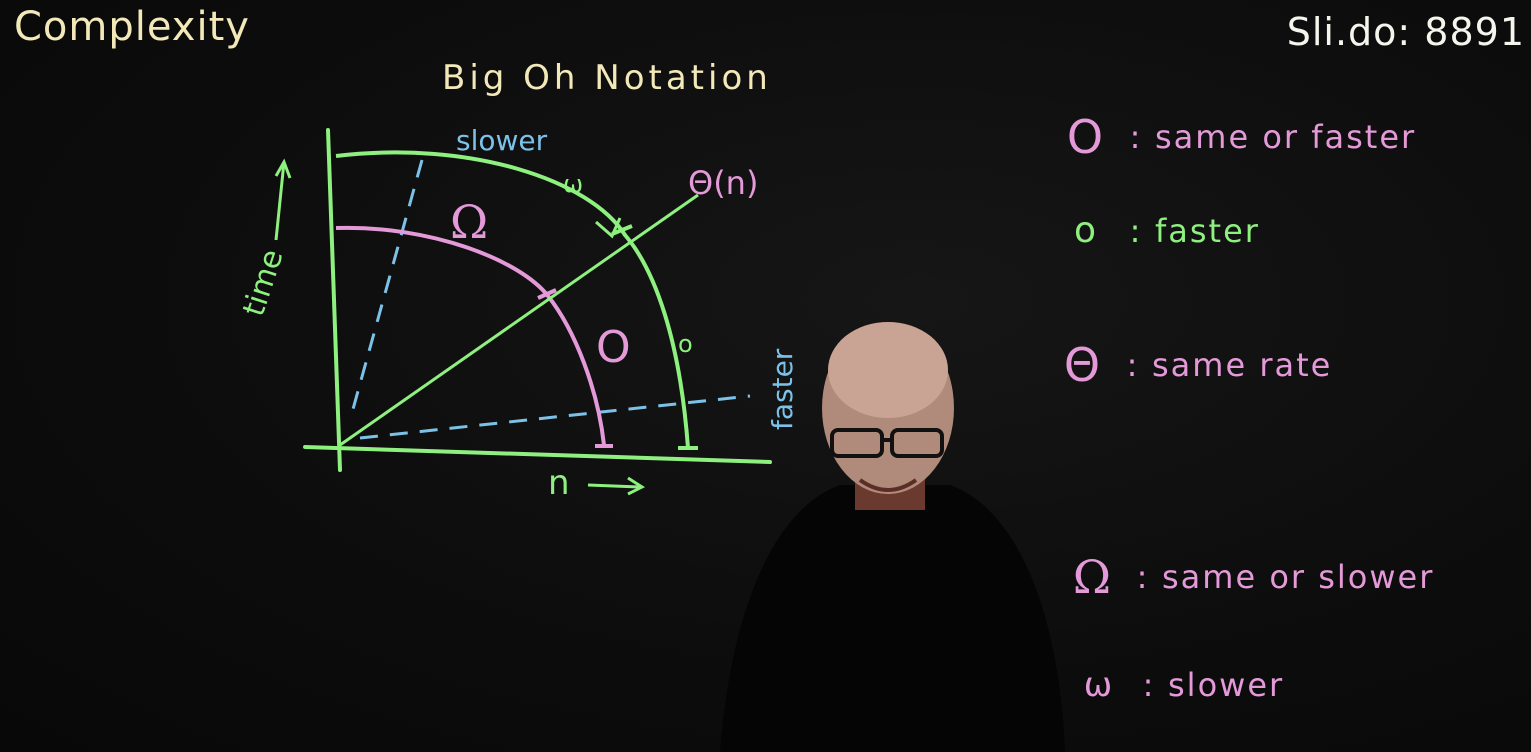  I want to click on slower-label: slower, so click(502, 140).